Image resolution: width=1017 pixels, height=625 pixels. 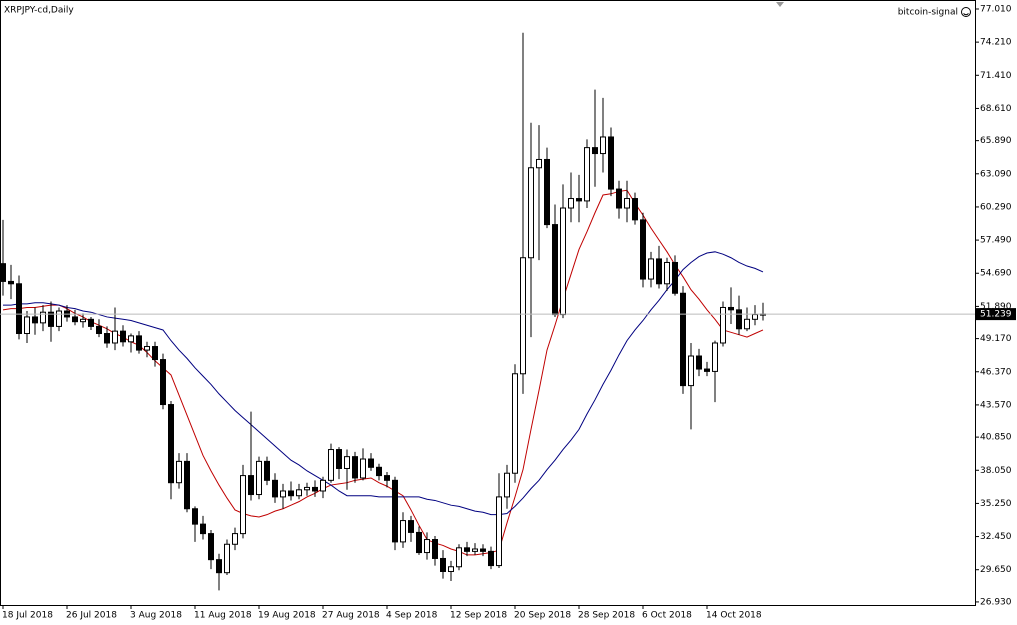 I want to click on y-tick-label: 65.890, so click(x=996, y=141).